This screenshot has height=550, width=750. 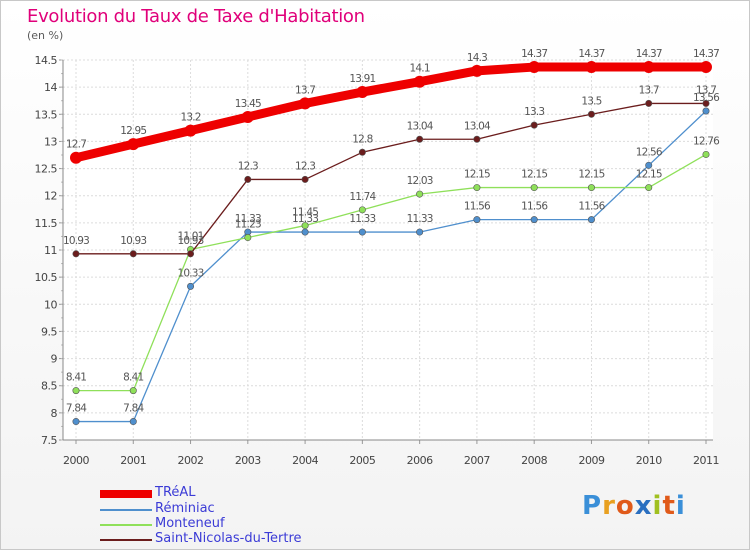 I want to click on data-label: 11.23, so click(x=248, y=225).